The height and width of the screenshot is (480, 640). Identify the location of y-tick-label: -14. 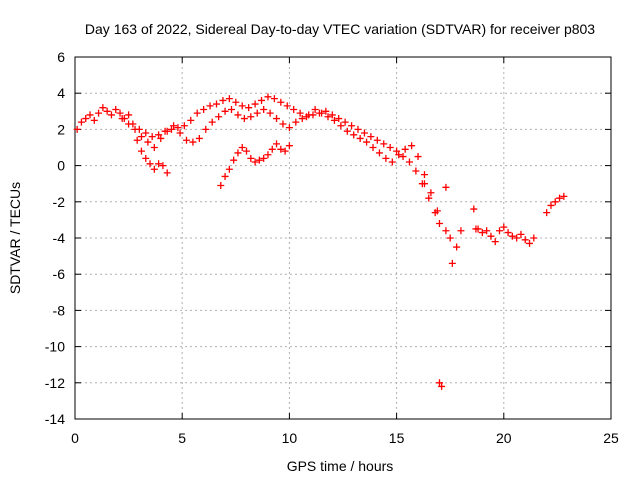
(55, 419).